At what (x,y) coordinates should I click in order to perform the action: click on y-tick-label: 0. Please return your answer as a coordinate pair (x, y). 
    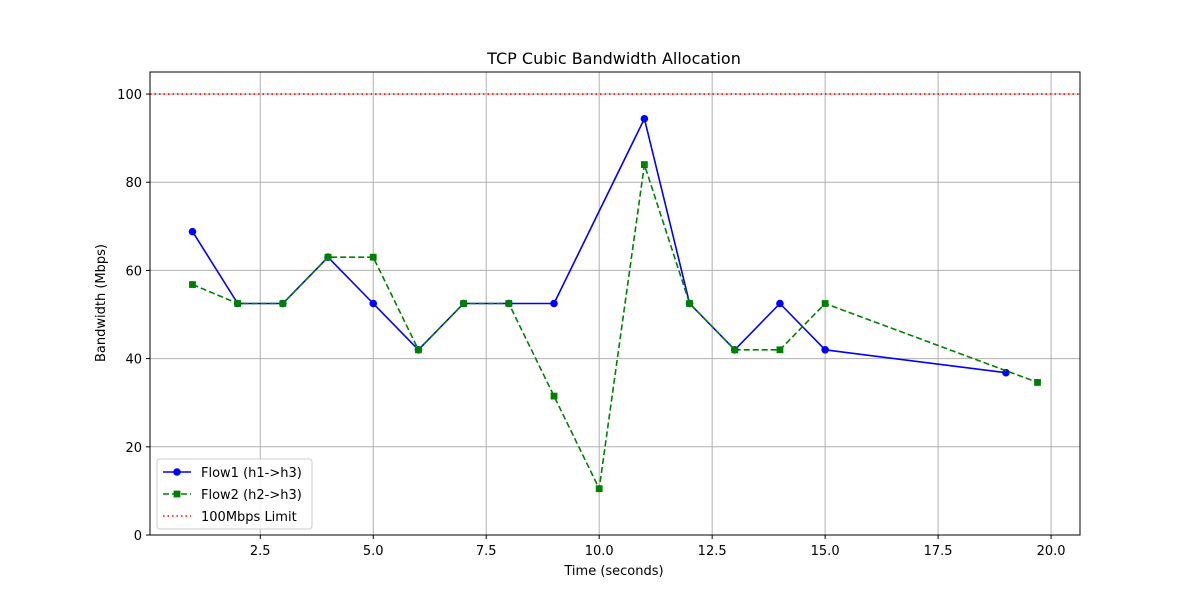
    Looking at the image, I should click on (138, 536).